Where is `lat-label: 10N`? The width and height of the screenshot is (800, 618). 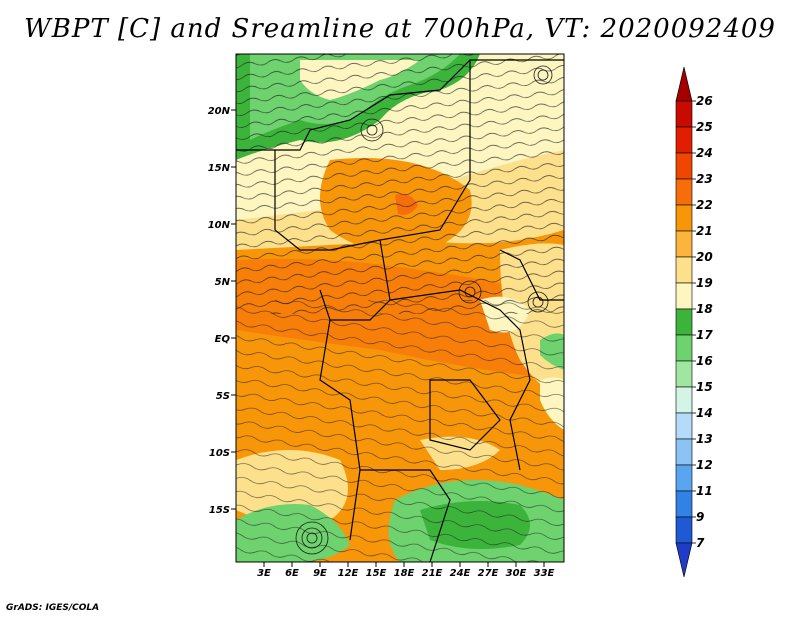
lat-label: 10N is located at coordinates (219, 225).